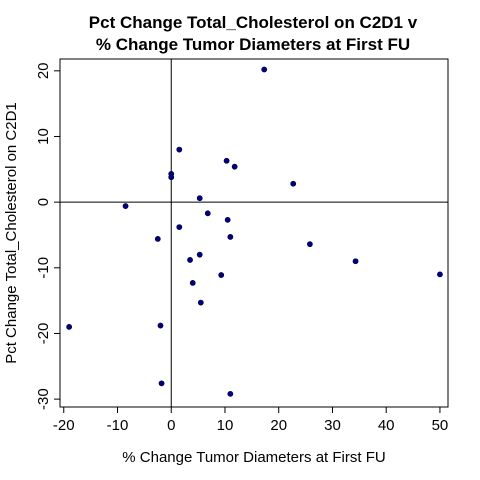 Image resolution: width=480 pixels, height=480 pixels. What do you see at coordinates (386, 425) in the screenshot?
I see `x-tick-label: 40` at bounding box center [386, 425].